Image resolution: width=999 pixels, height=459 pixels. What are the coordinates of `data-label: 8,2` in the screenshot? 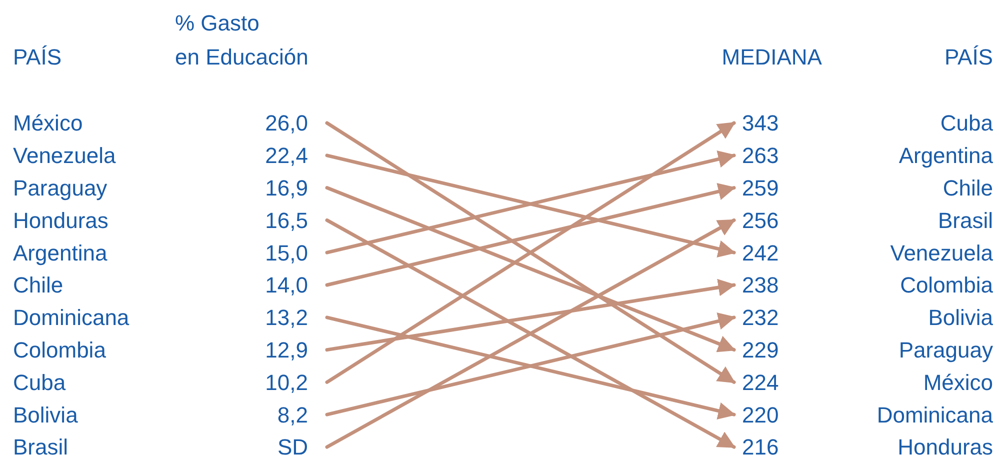 It's located at (292, 415).